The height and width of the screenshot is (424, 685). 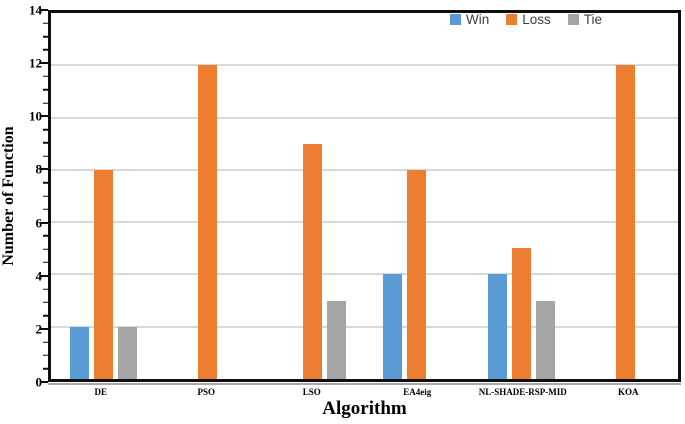 I want to click on legend: Win Loss Tie, so click(x=525, y=19).